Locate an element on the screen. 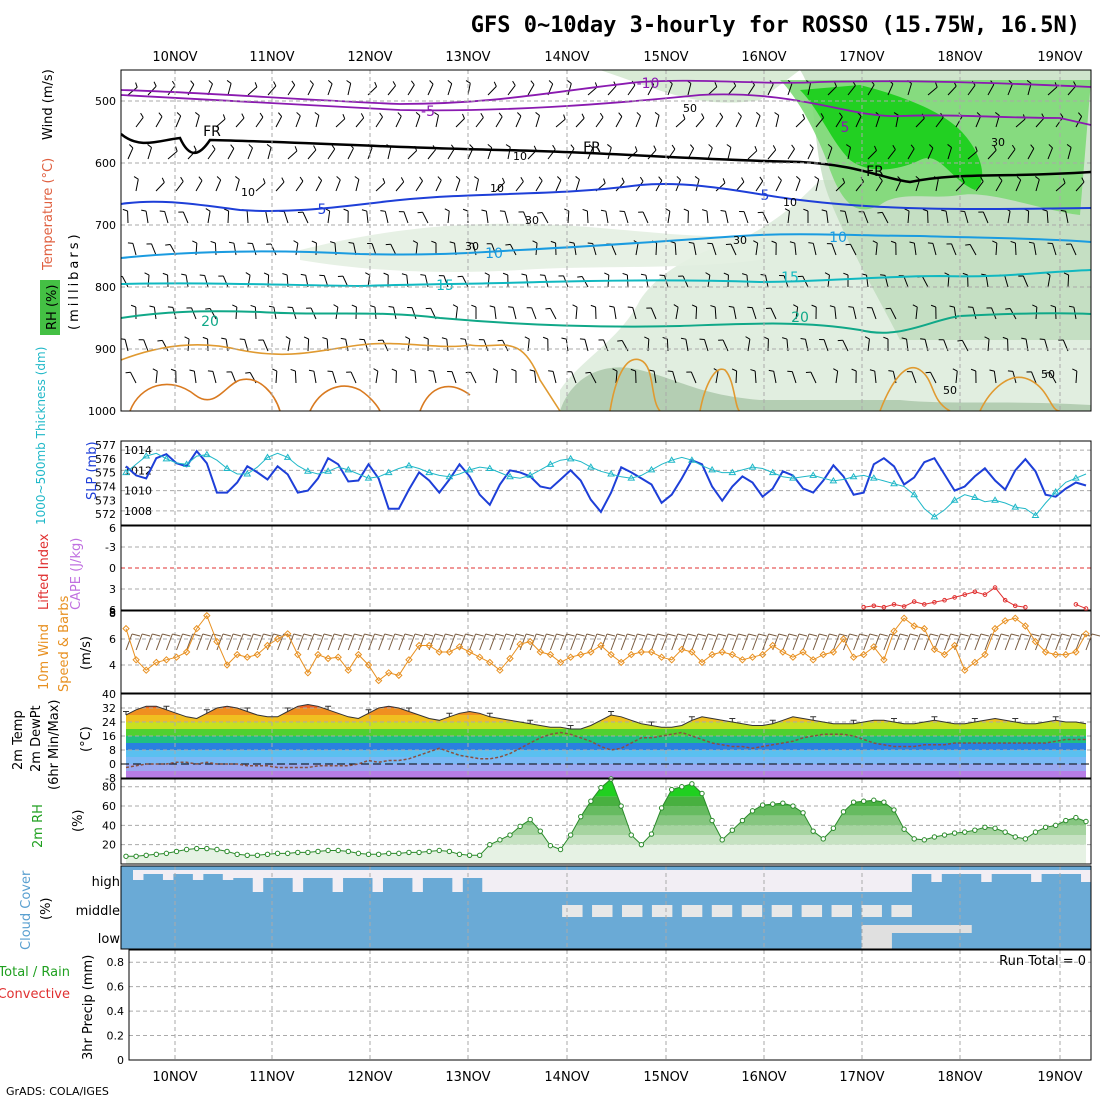 This screenshot has height=1100, width=1100. date-label-bottom: 18NOV is located at coordinates (959, 1077).